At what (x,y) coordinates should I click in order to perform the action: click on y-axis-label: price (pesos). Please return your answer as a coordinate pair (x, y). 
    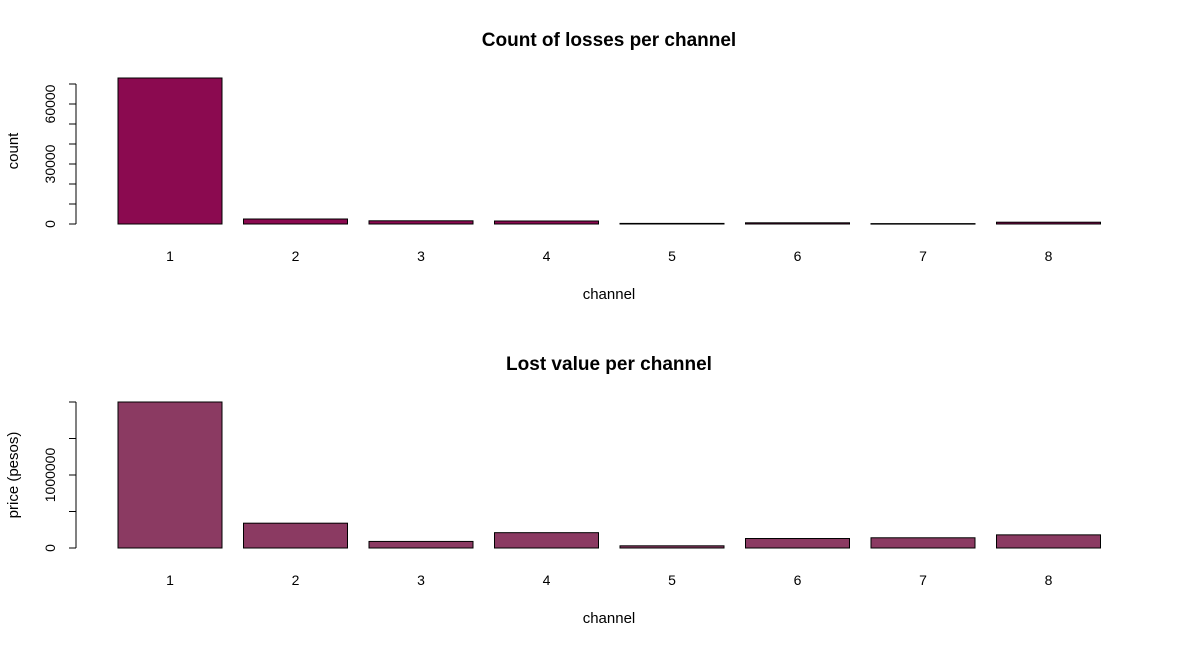
    Looking at the image, I should click on (13, 475).